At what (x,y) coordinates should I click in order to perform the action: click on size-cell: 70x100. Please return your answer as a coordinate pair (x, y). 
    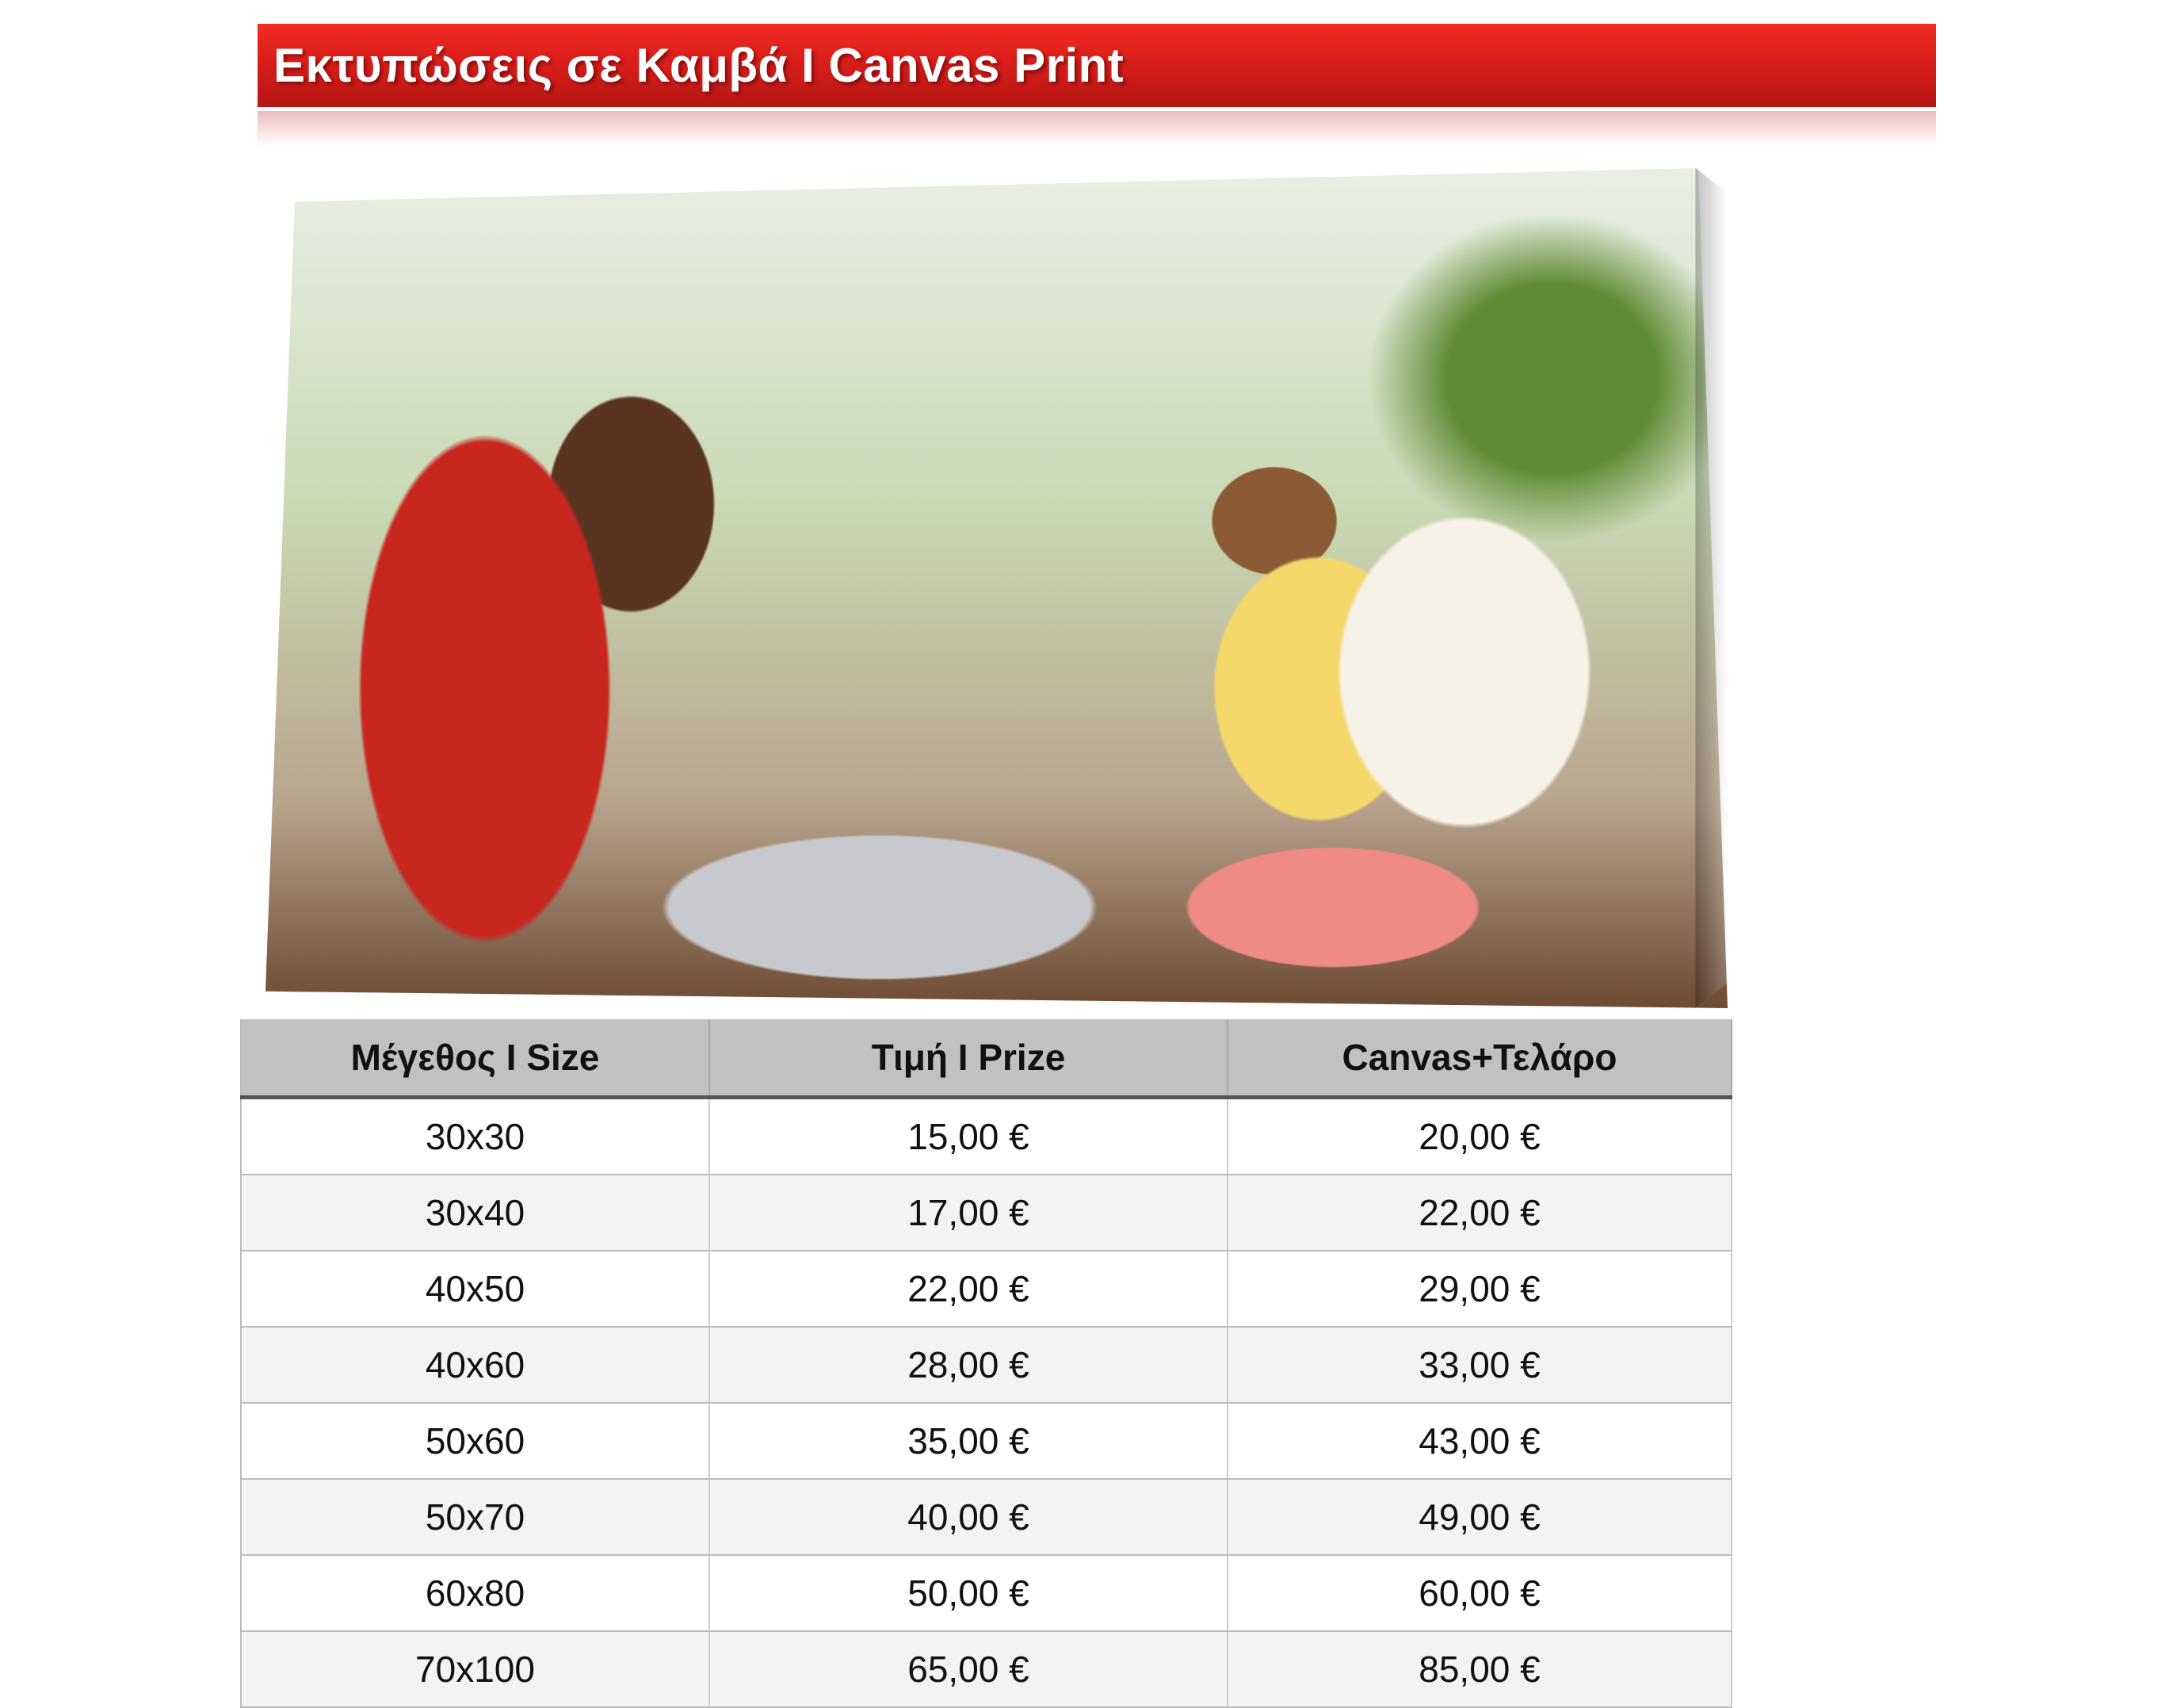
    Looking at the image, I should click on (475, 1669).